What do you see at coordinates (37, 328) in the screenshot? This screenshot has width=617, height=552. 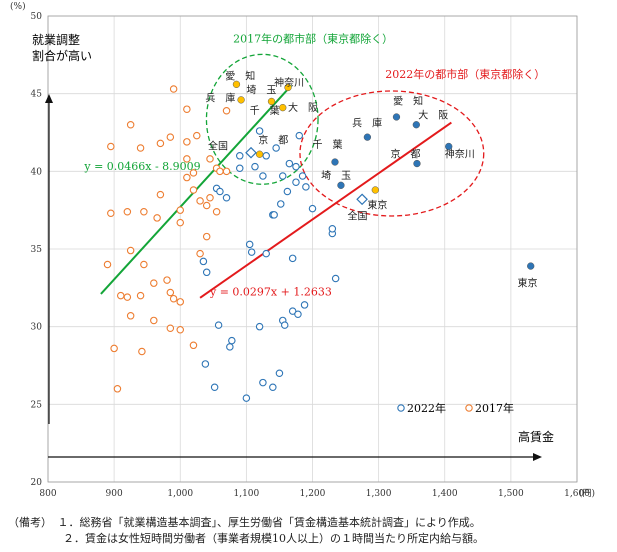 I see `y-tick-label: 30` at bounding box center [37, 328].